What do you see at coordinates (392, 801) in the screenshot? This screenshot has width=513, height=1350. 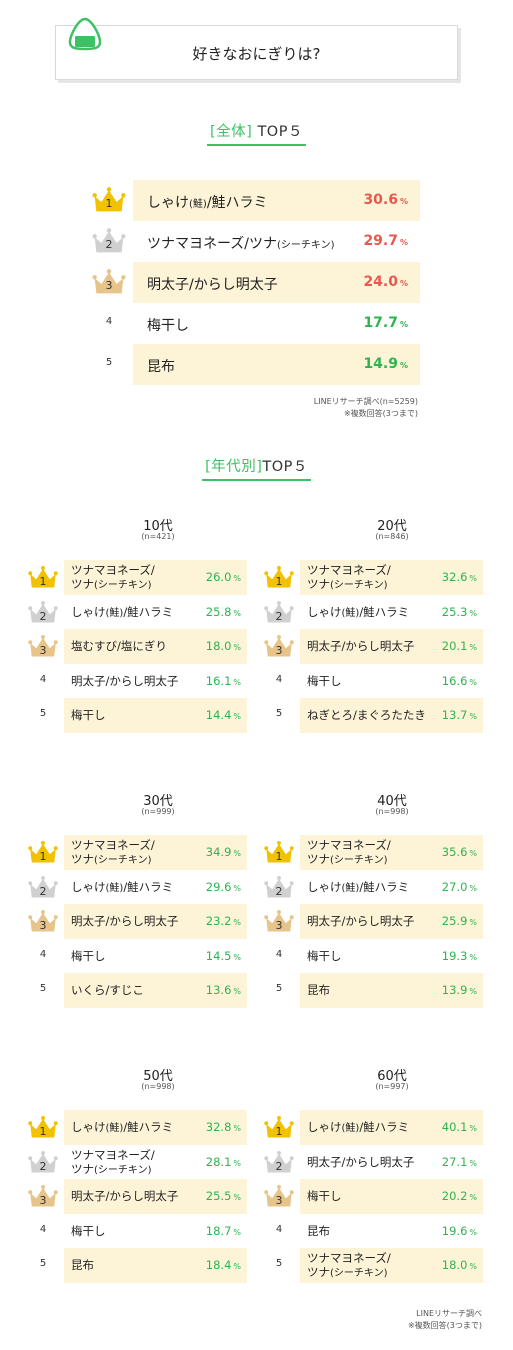 I see `age-group-title: 40代` at bounding box center [392, 801].